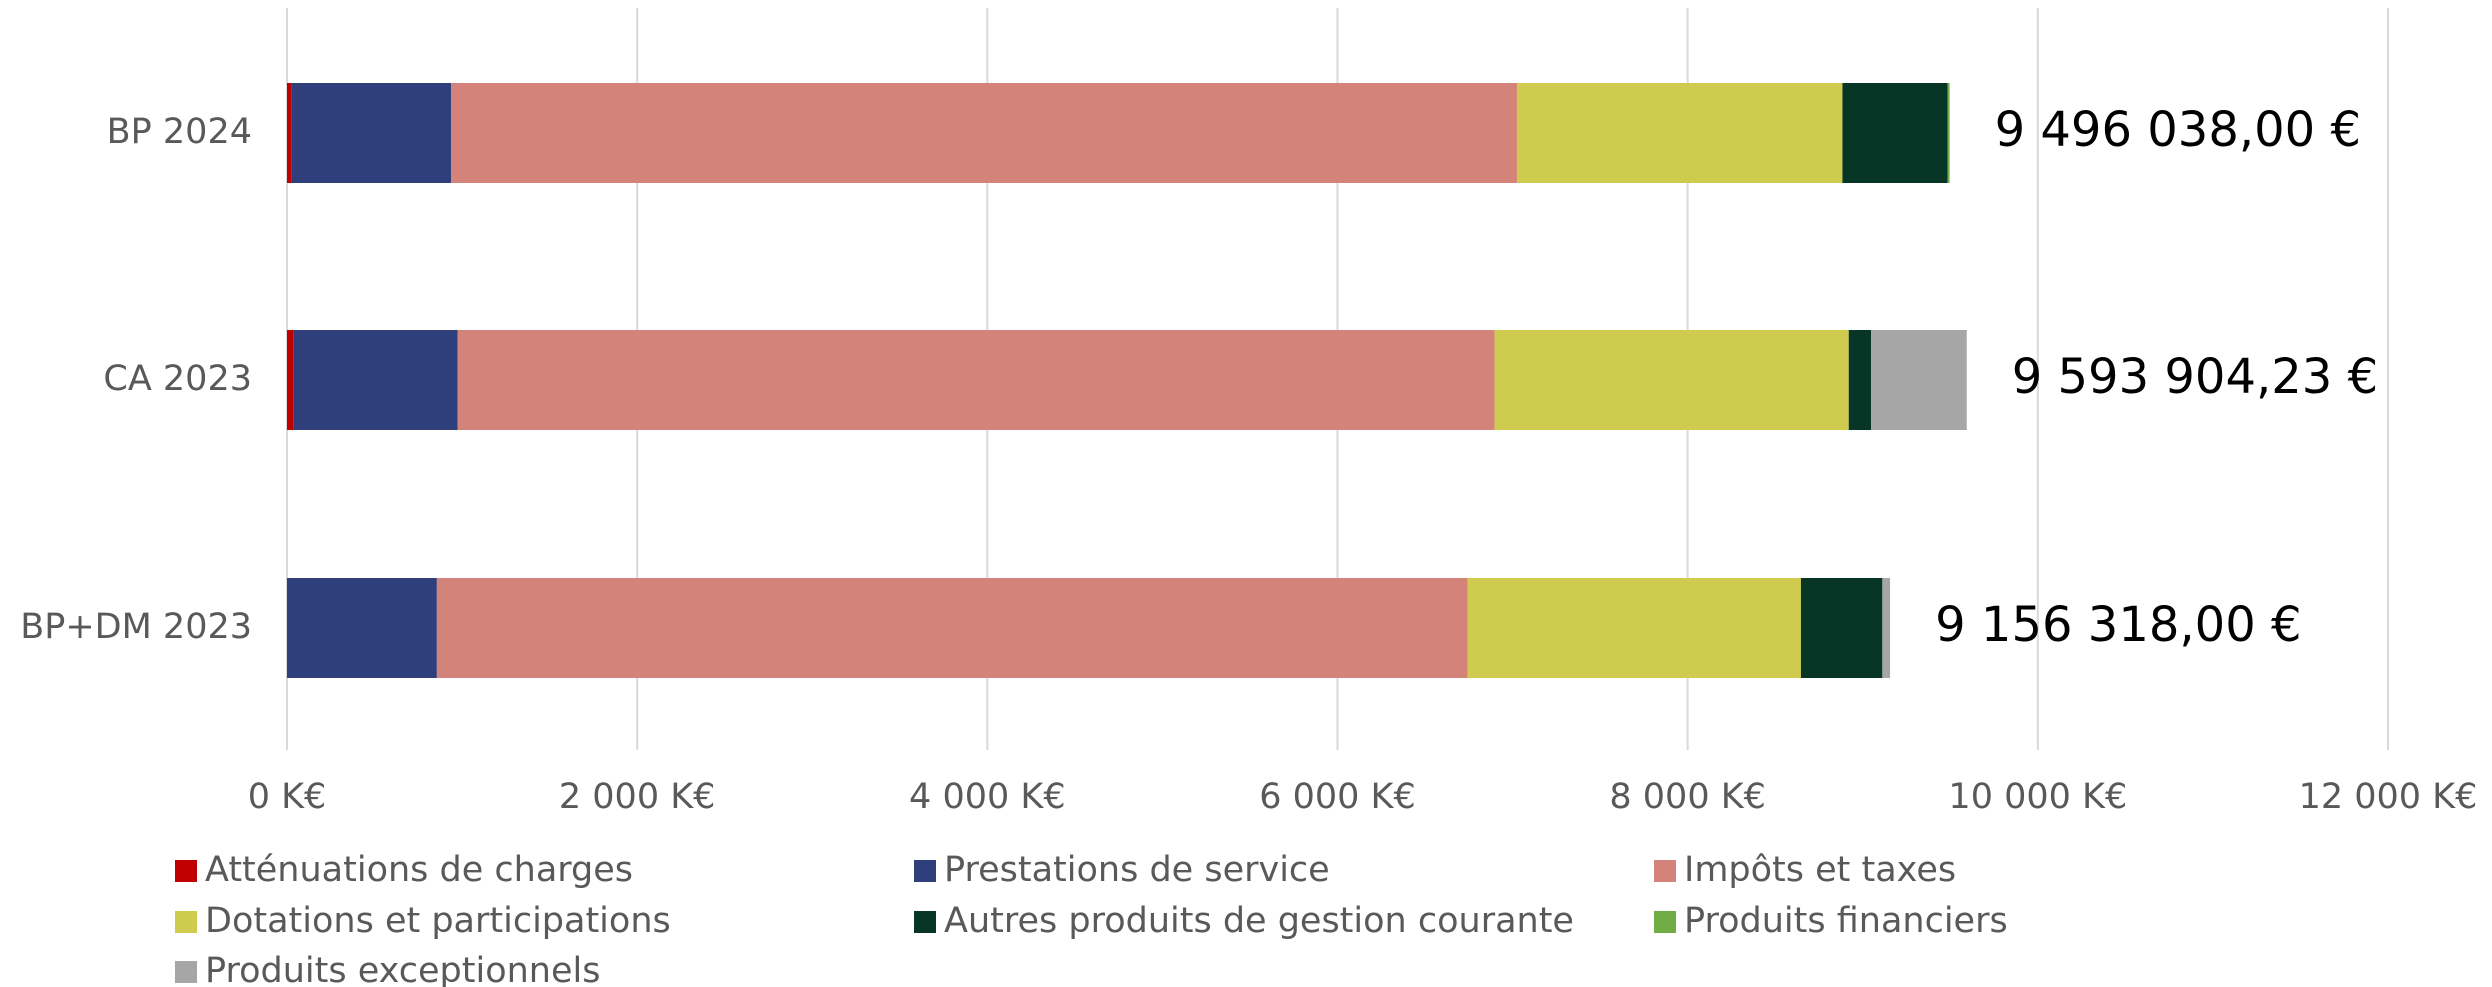  Describe the element at coordinates (987, 797) in the screenshot. I see `x-tick-label: 4 000 K€` at that location.